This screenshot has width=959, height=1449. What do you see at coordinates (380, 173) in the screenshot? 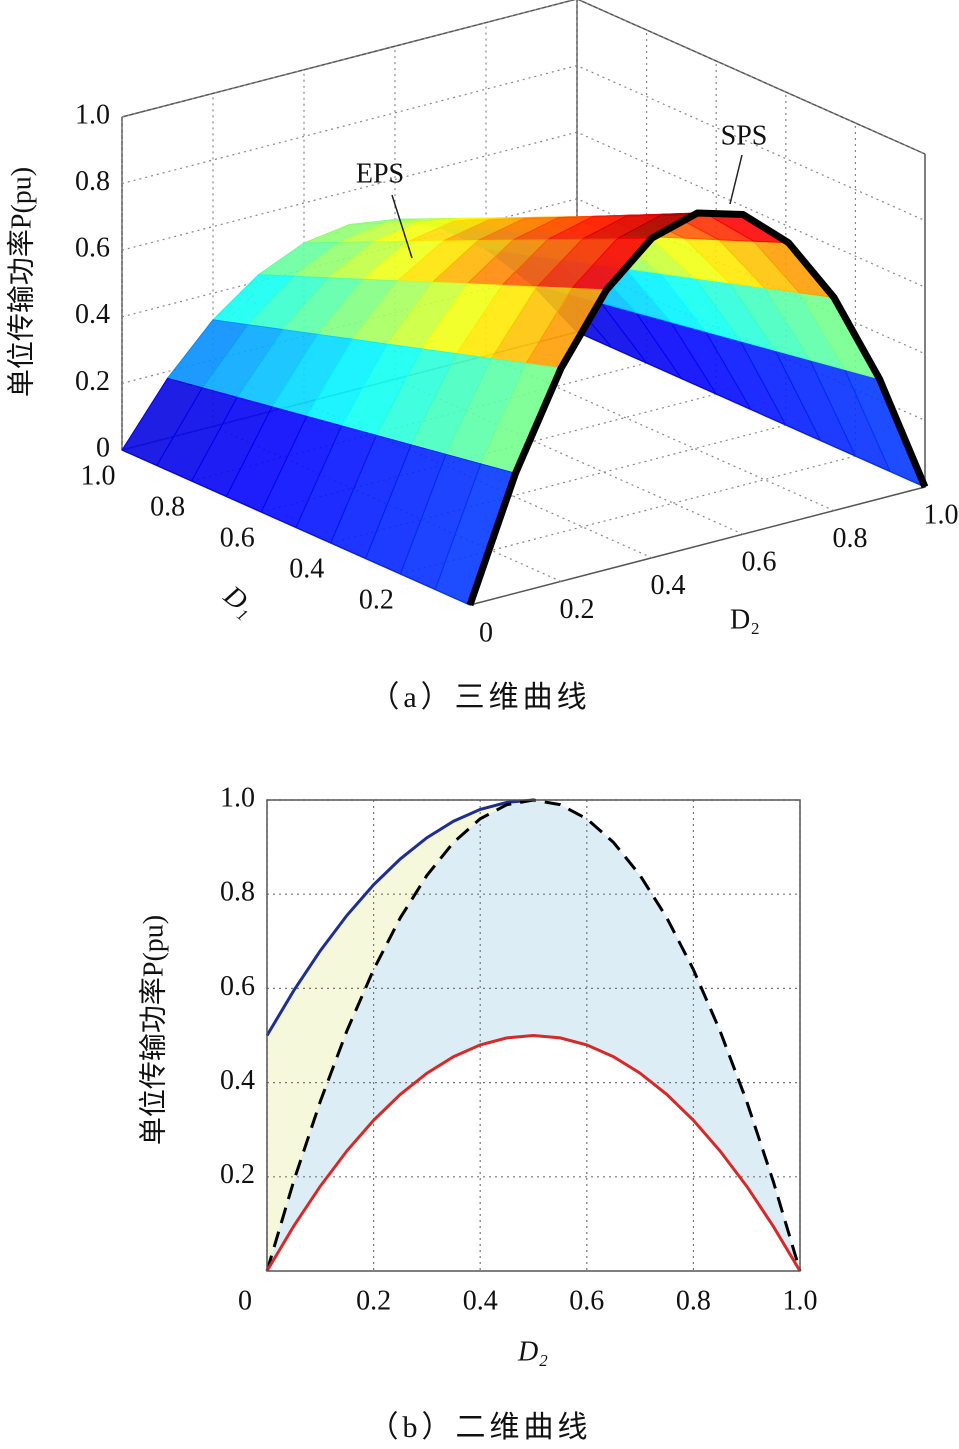
I see `annotation: EPS` at bounding box center [380, 173].